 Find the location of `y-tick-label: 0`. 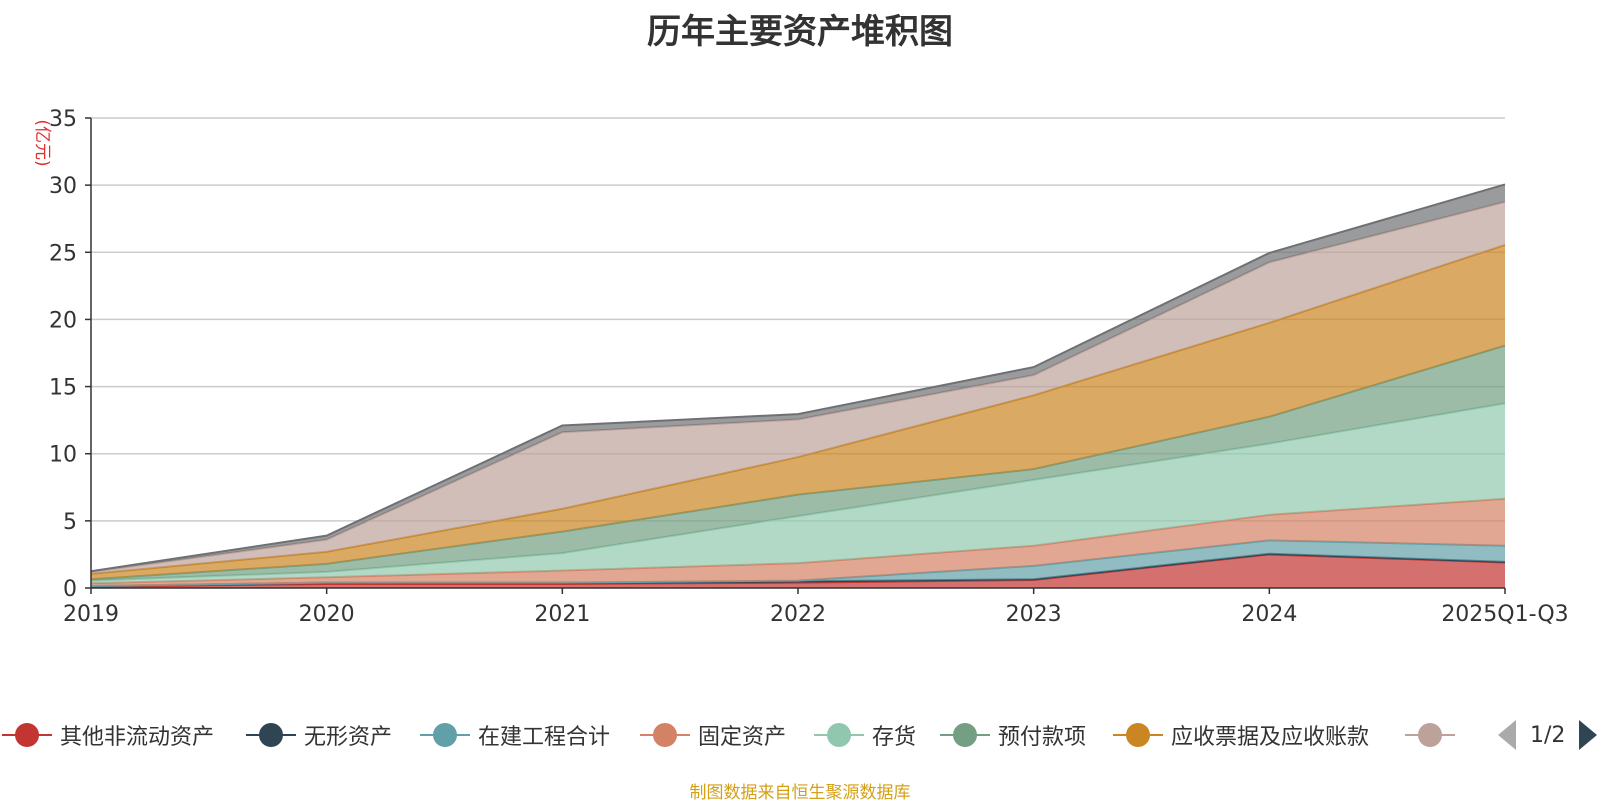

y-tick-label: 0 is located at coordinates (70, 589).